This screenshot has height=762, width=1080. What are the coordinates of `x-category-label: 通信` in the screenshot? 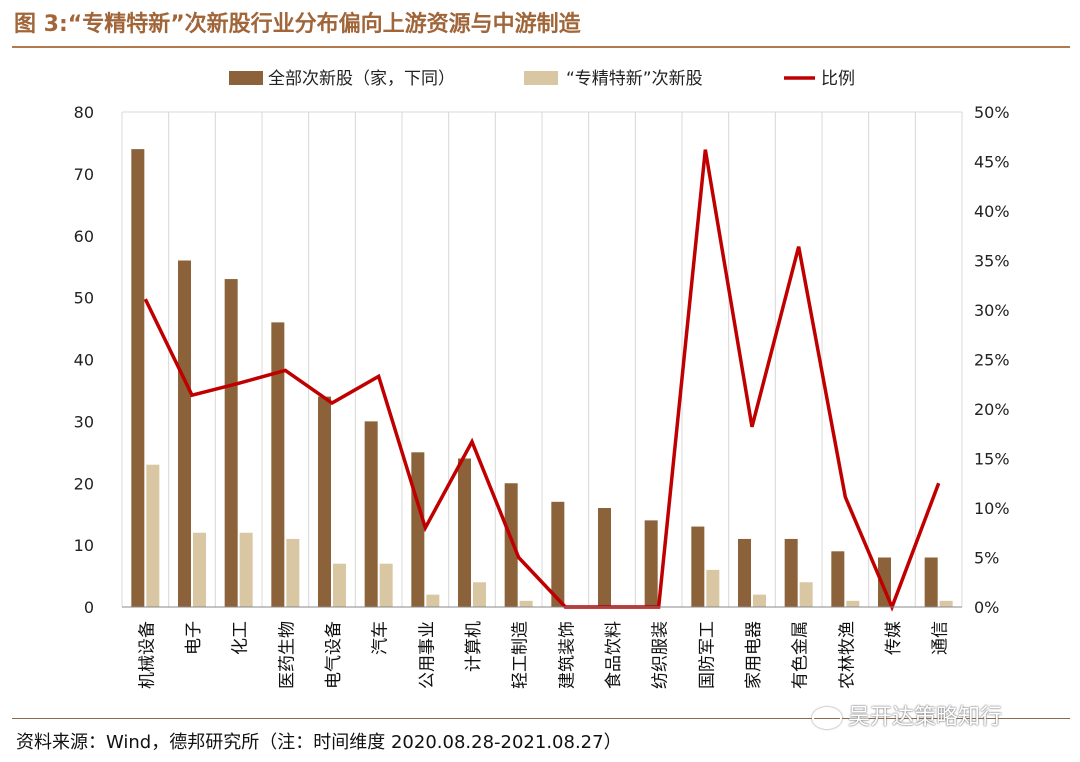 It's located at (941, 638).